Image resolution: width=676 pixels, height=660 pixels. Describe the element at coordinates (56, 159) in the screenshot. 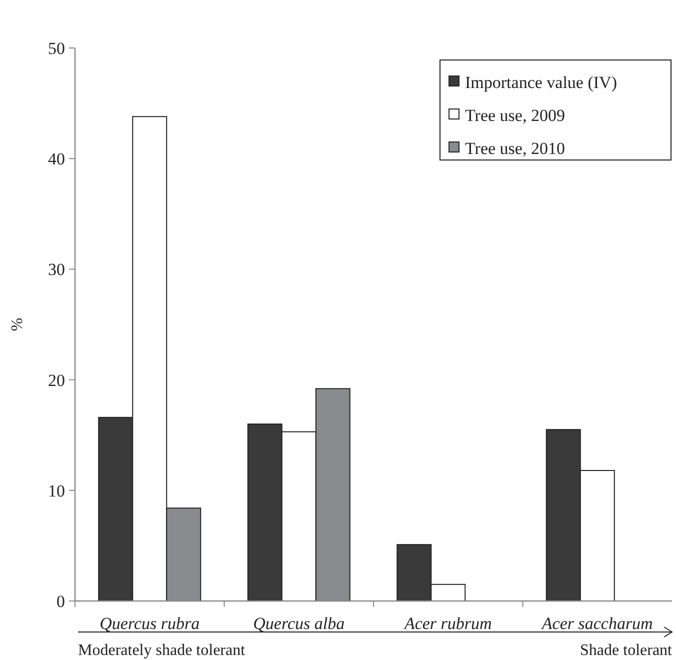

I see `y-tick-label: 40` at that location.